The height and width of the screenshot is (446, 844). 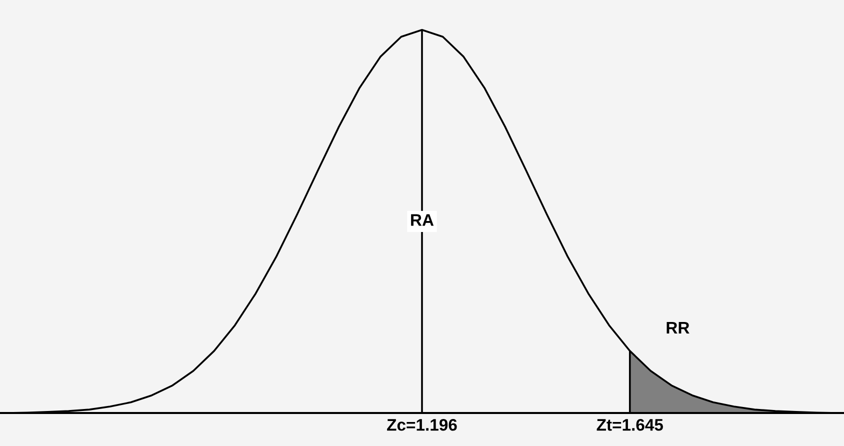 What do you see at coordinates (422, 424) in the screenshot?
I see `text: Zc=1.196` at bounding box center [422, 424].